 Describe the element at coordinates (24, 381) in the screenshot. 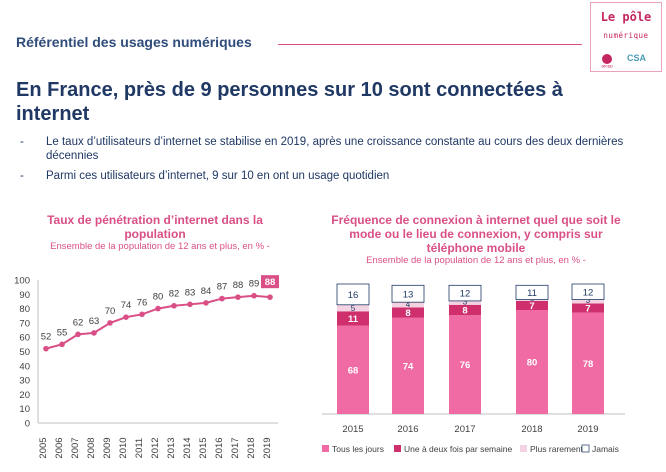

I see `y-tick-label: 30` at that location.